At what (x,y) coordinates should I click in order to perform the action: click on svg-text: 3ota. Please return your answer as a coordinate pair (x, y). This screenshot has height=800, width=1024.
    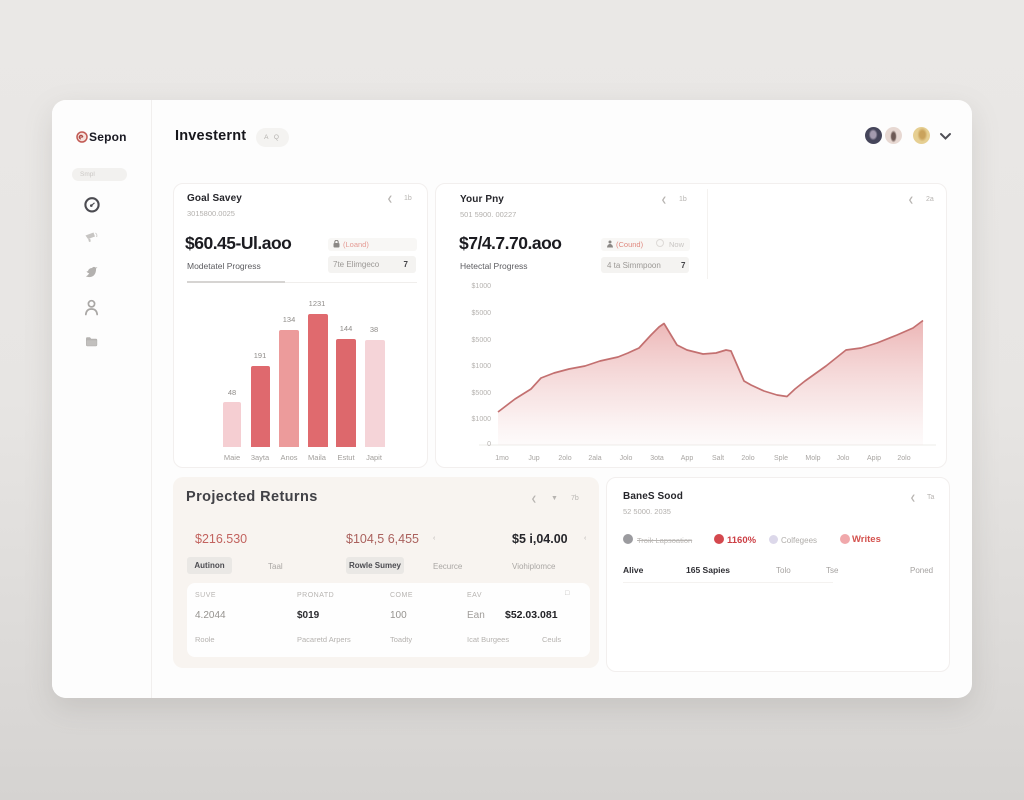
    Looking at the image, I should click on (657, 458).